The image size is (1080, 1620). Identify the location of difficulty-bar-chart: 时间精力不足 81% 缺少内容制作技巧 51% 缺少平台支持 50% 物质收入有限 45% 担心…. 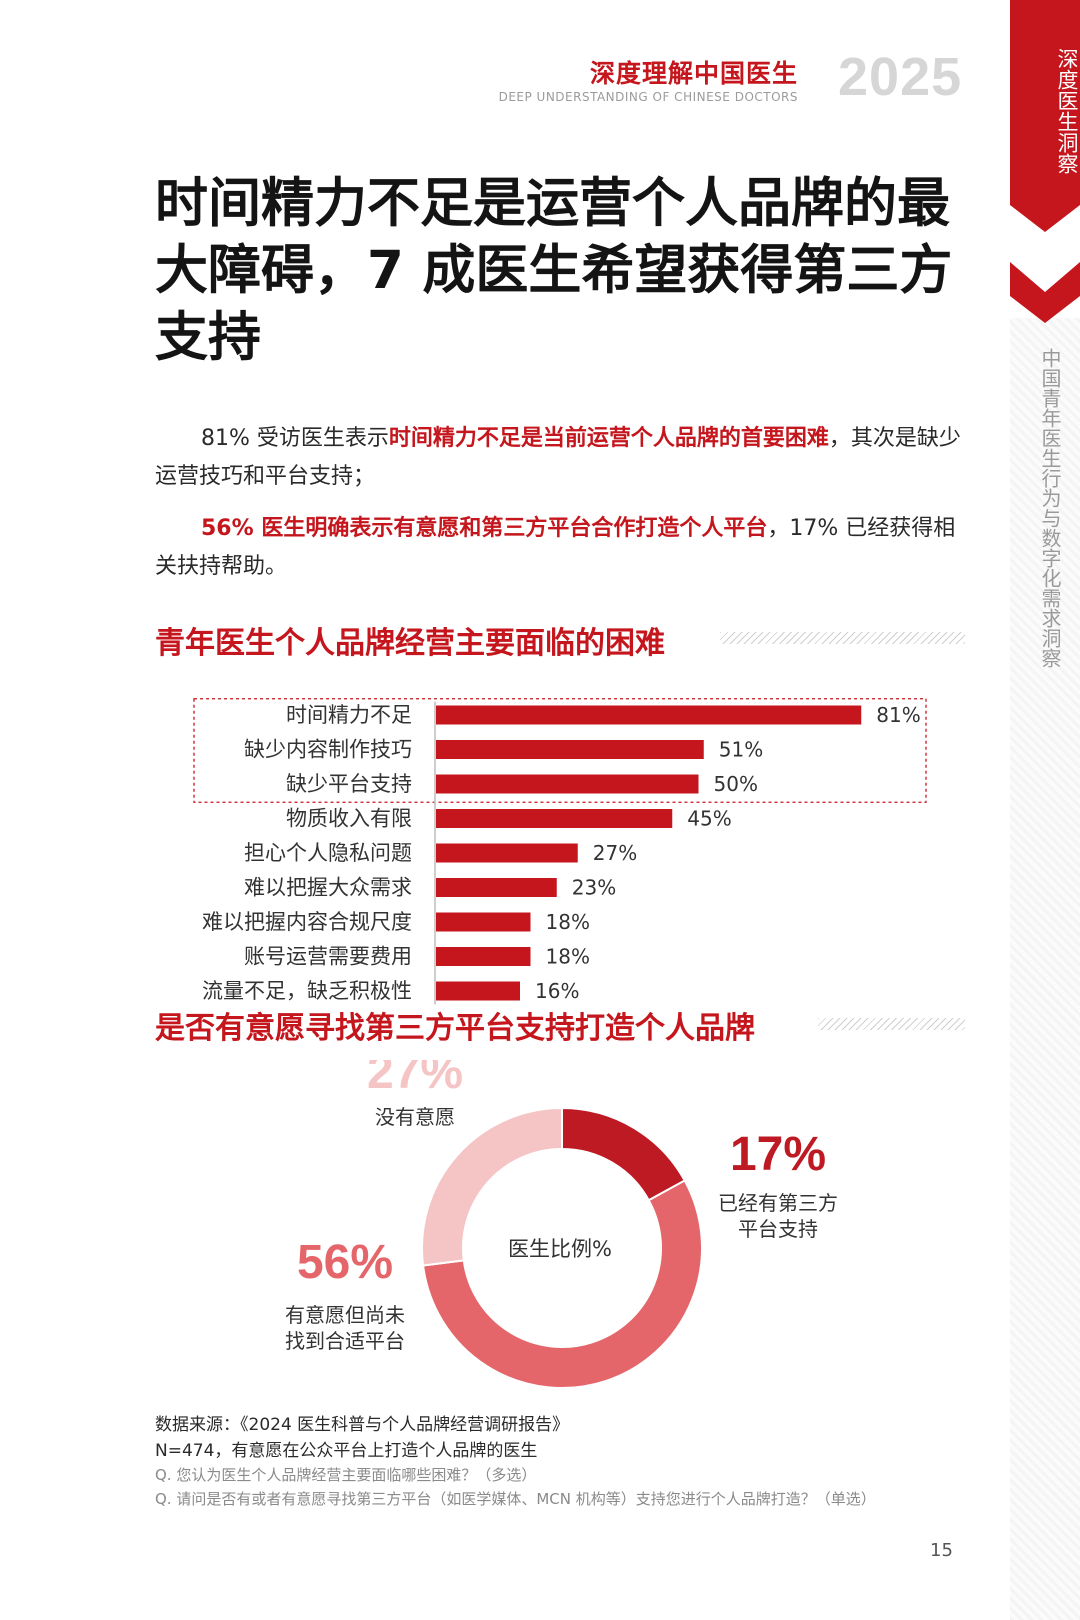
(560, 851).